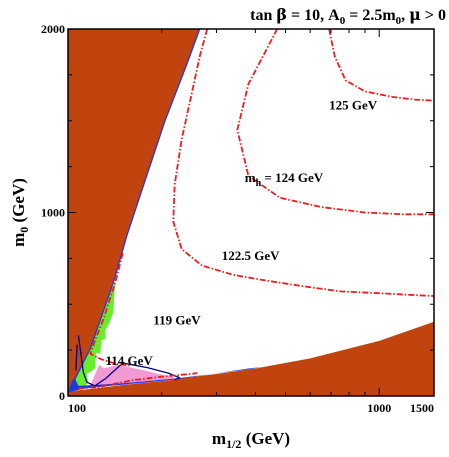  What do you see at coordinates (110, 309) in the screenshot?
I see `mh-114-contour` at bounding box center [110, 309].